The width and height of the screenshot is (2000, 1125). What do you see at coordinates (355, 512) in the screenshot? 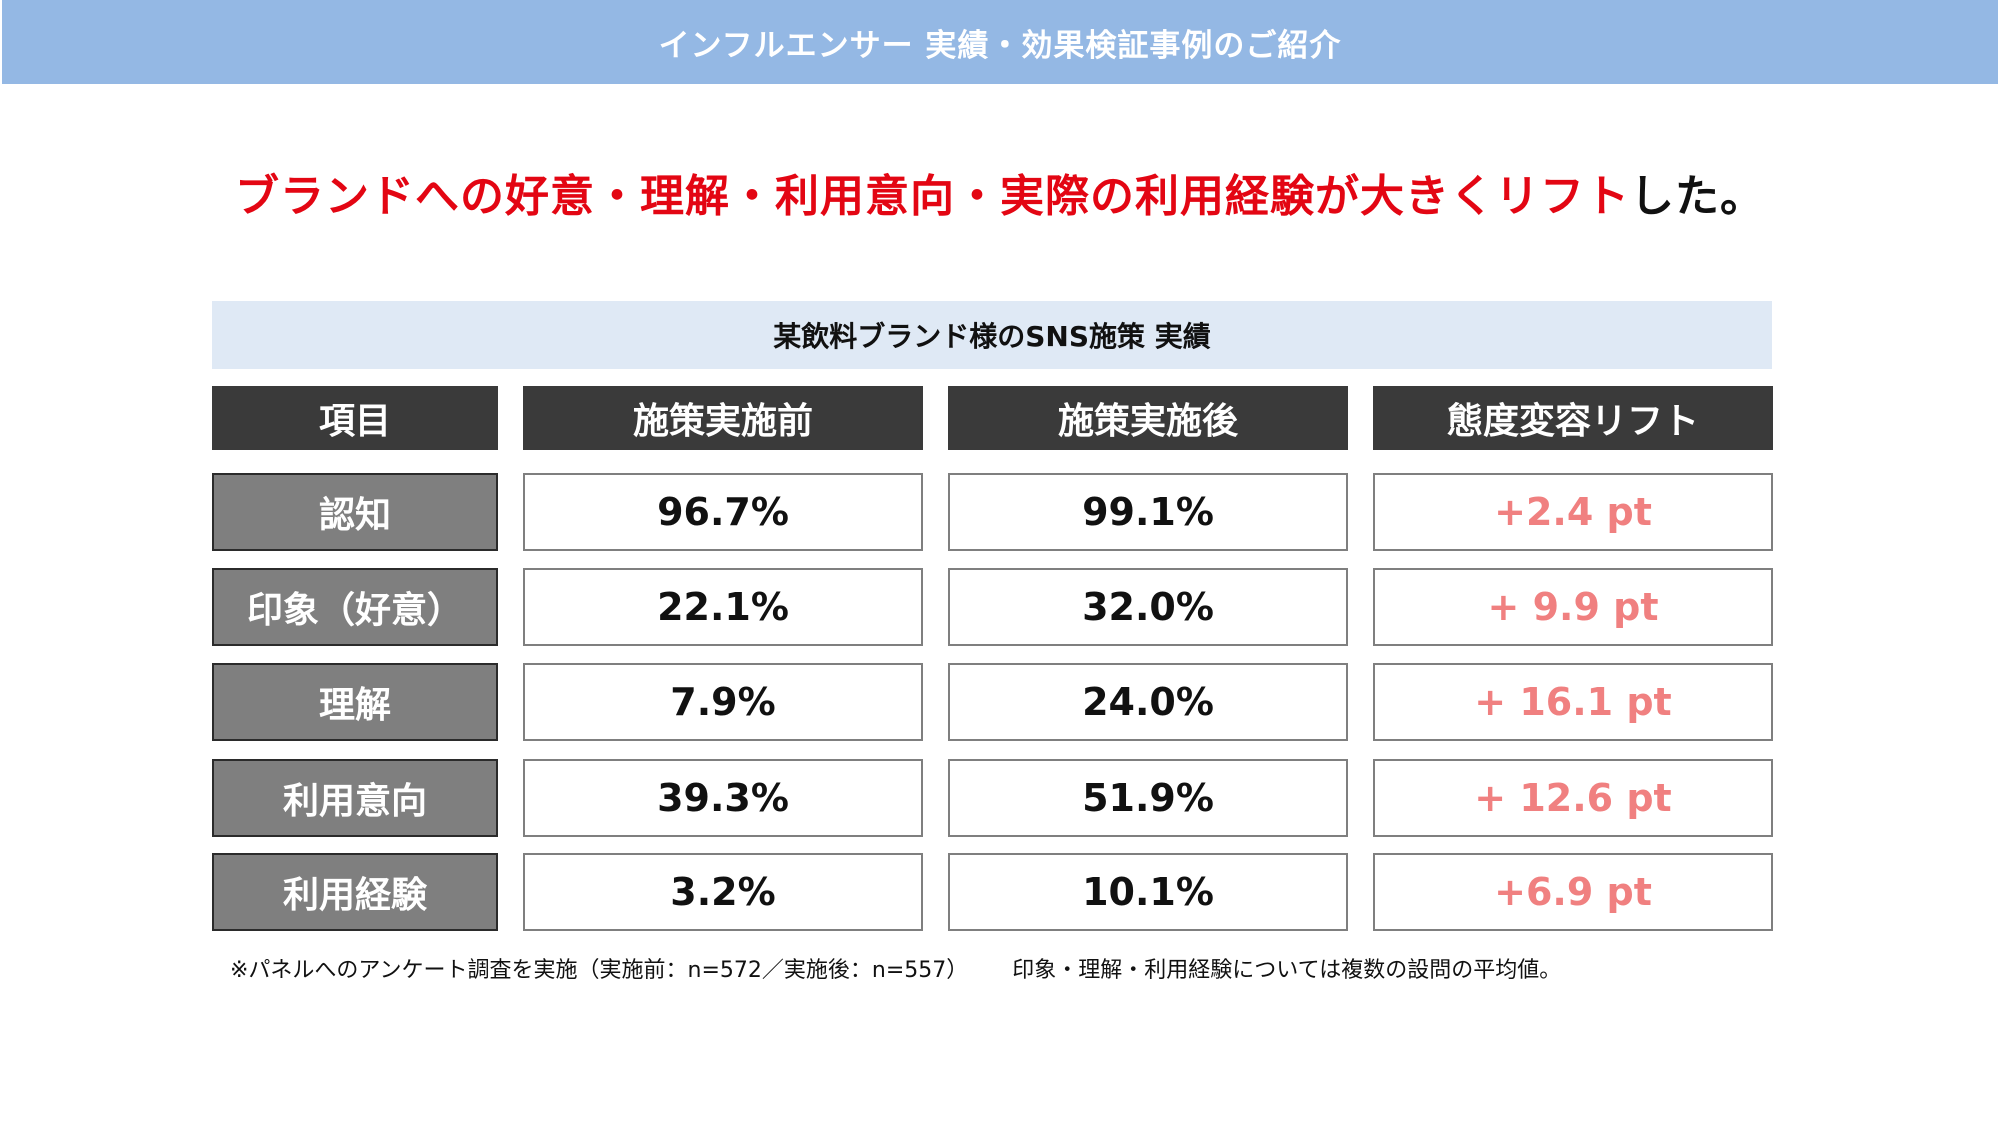
I see `row-label-awareness: 認知` at bounding box center [355, 512].